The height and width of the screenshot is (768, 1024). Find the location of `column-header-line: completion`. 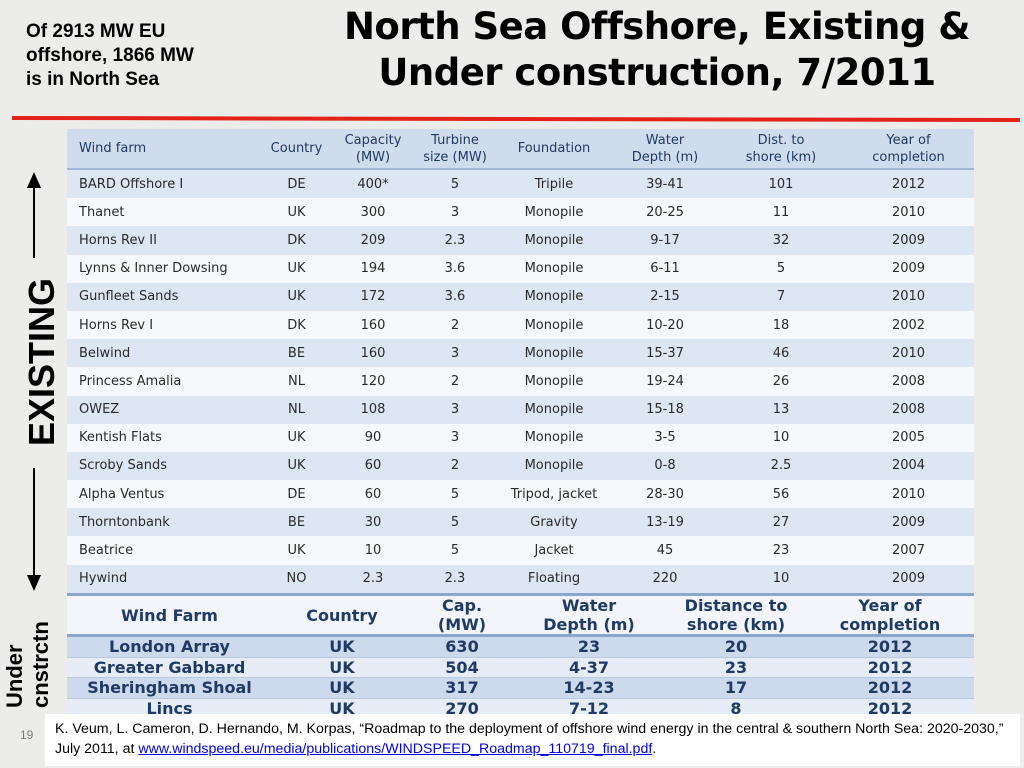

column-header-line: completion is located at coordinates (890, 624).